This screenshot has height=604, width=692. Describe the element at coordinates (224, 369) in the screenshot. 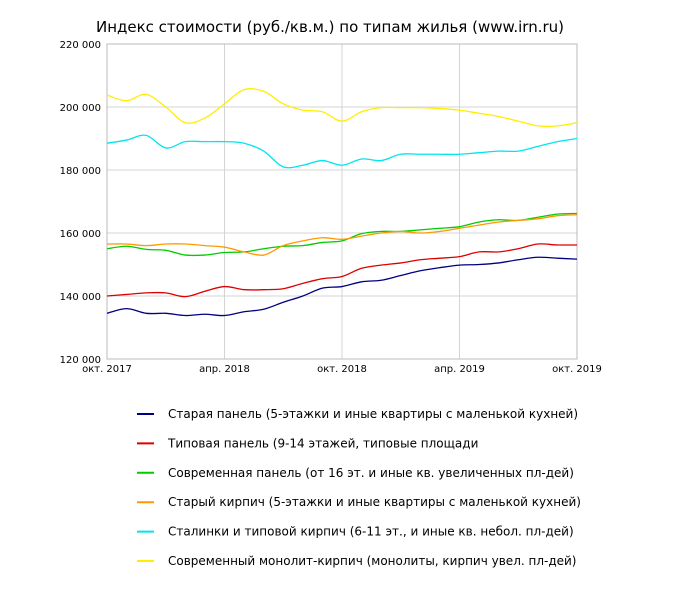

I see `x-tick-label: апр. 2018` at that location.